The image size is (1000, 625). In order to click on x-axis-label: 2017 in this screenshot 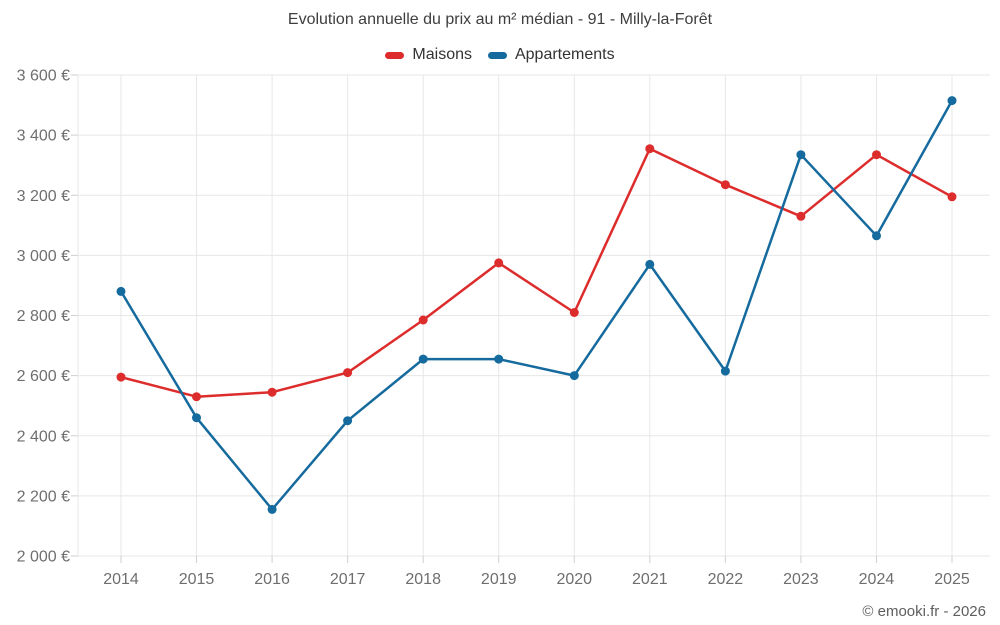, I will do `click(348, 579)`.